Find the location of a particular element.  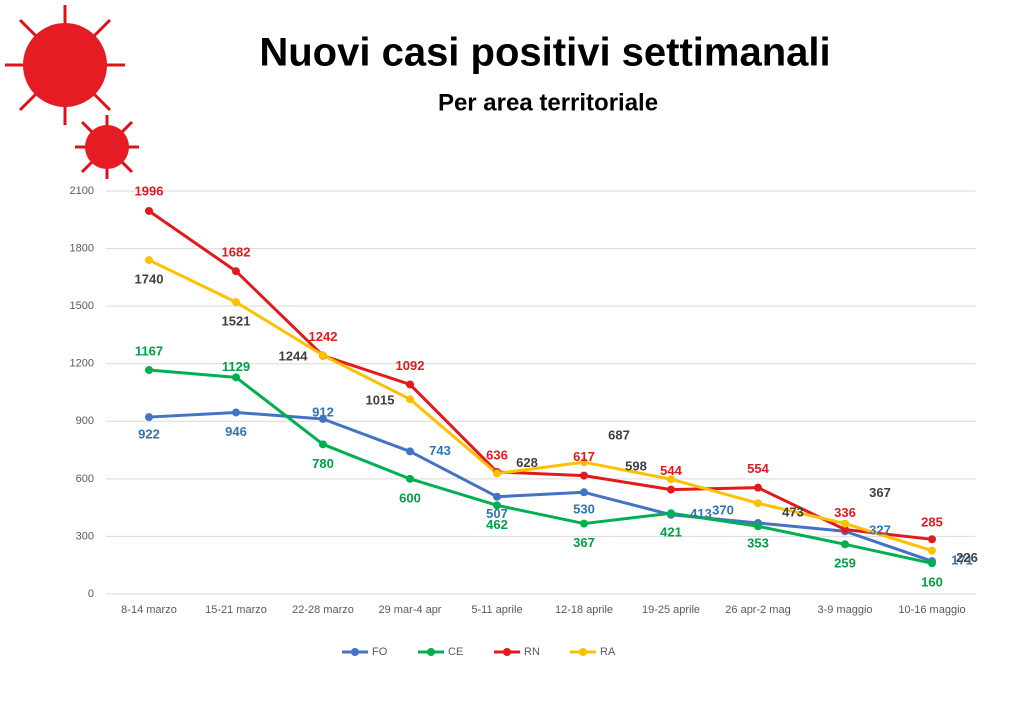

data-label: 1015 is located at coordinates (380, 400).